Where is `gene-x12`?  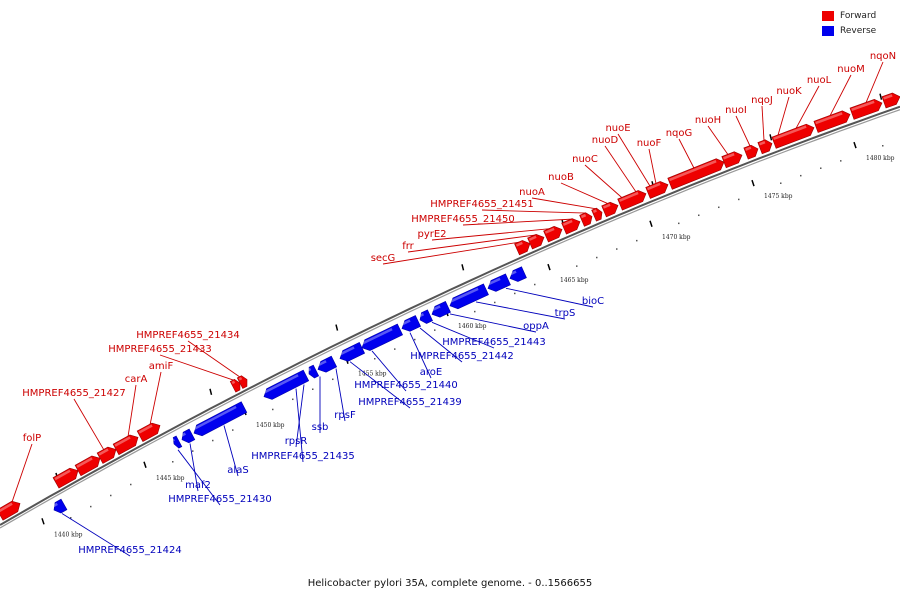
gene-x12 is located at coordinates (587, 219).